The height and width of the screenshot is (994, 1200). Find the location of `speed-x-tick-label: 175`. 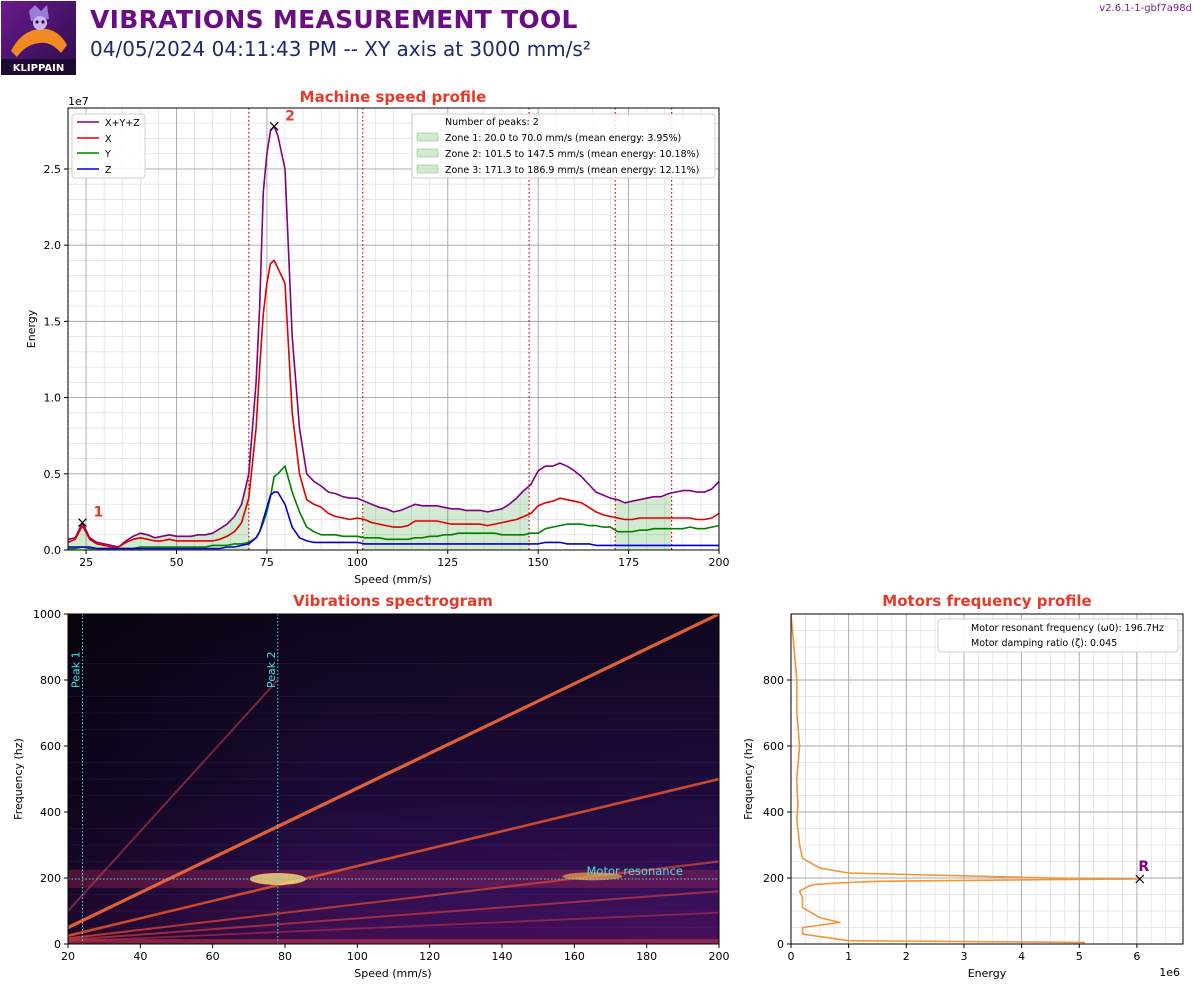

speed-x-tick-label: 175 is located at coordinates (628, 562).